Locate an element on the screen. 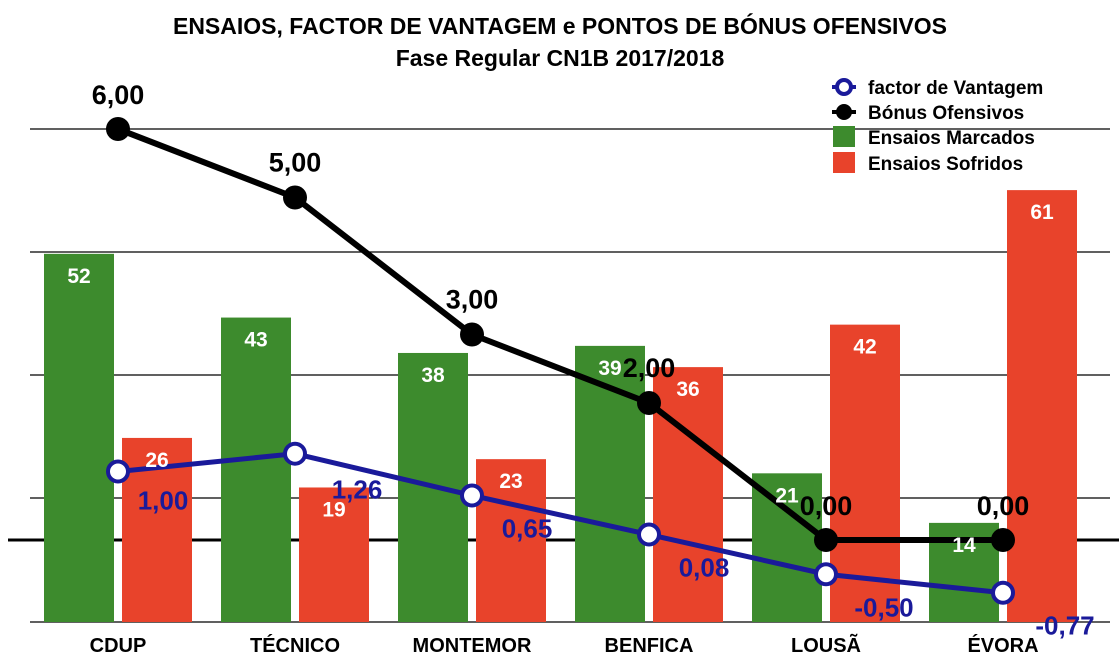 This screenshot has height=671, width=1119. label-factor-vantagem: 0,08 is located at coordinates (704, 568).